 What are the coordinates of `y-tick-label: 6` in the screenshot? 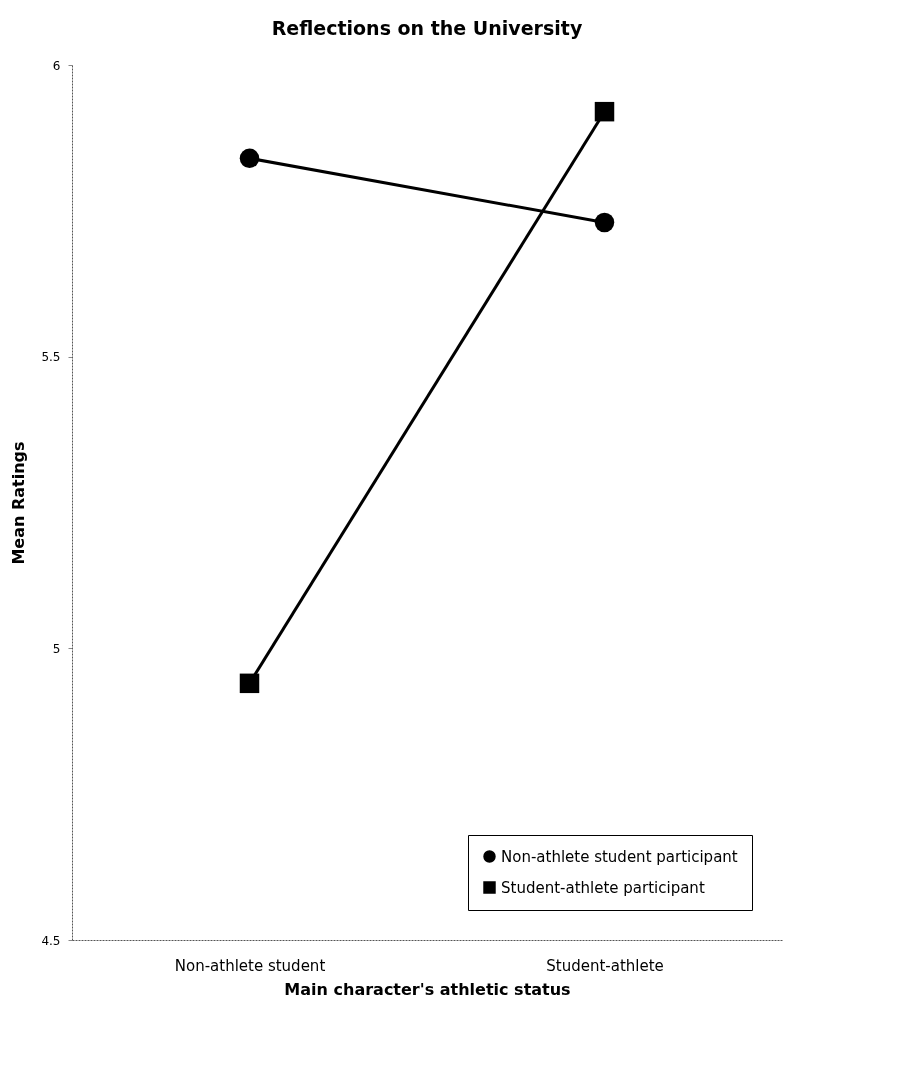 It's located at (56, 65).